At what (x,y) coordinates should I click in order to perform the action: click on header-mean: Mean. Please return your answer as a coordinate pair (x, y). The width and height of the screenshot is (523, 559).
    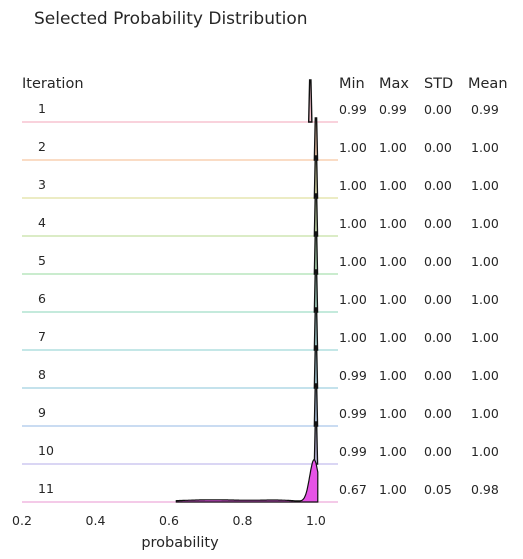
    Looking at the image, I should click on (488, 84).